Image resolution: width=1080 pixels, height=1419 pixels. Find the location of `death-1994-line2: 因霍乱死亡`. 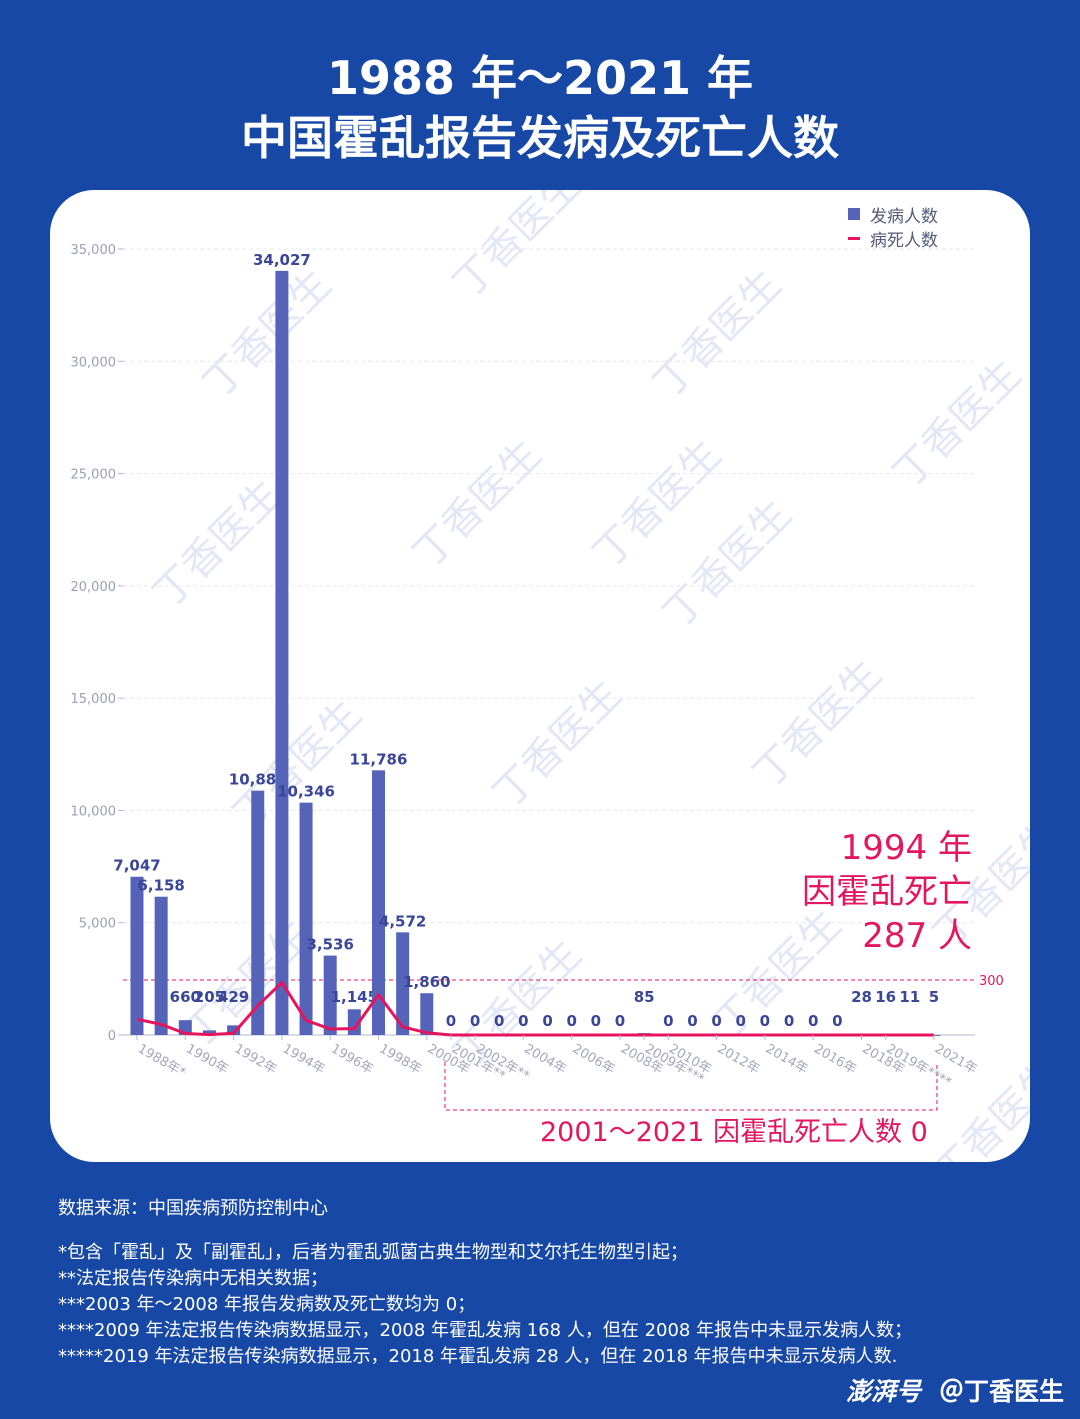

death-1994-line2: 因霍乱死亡 is located at coordinates (887, 892).